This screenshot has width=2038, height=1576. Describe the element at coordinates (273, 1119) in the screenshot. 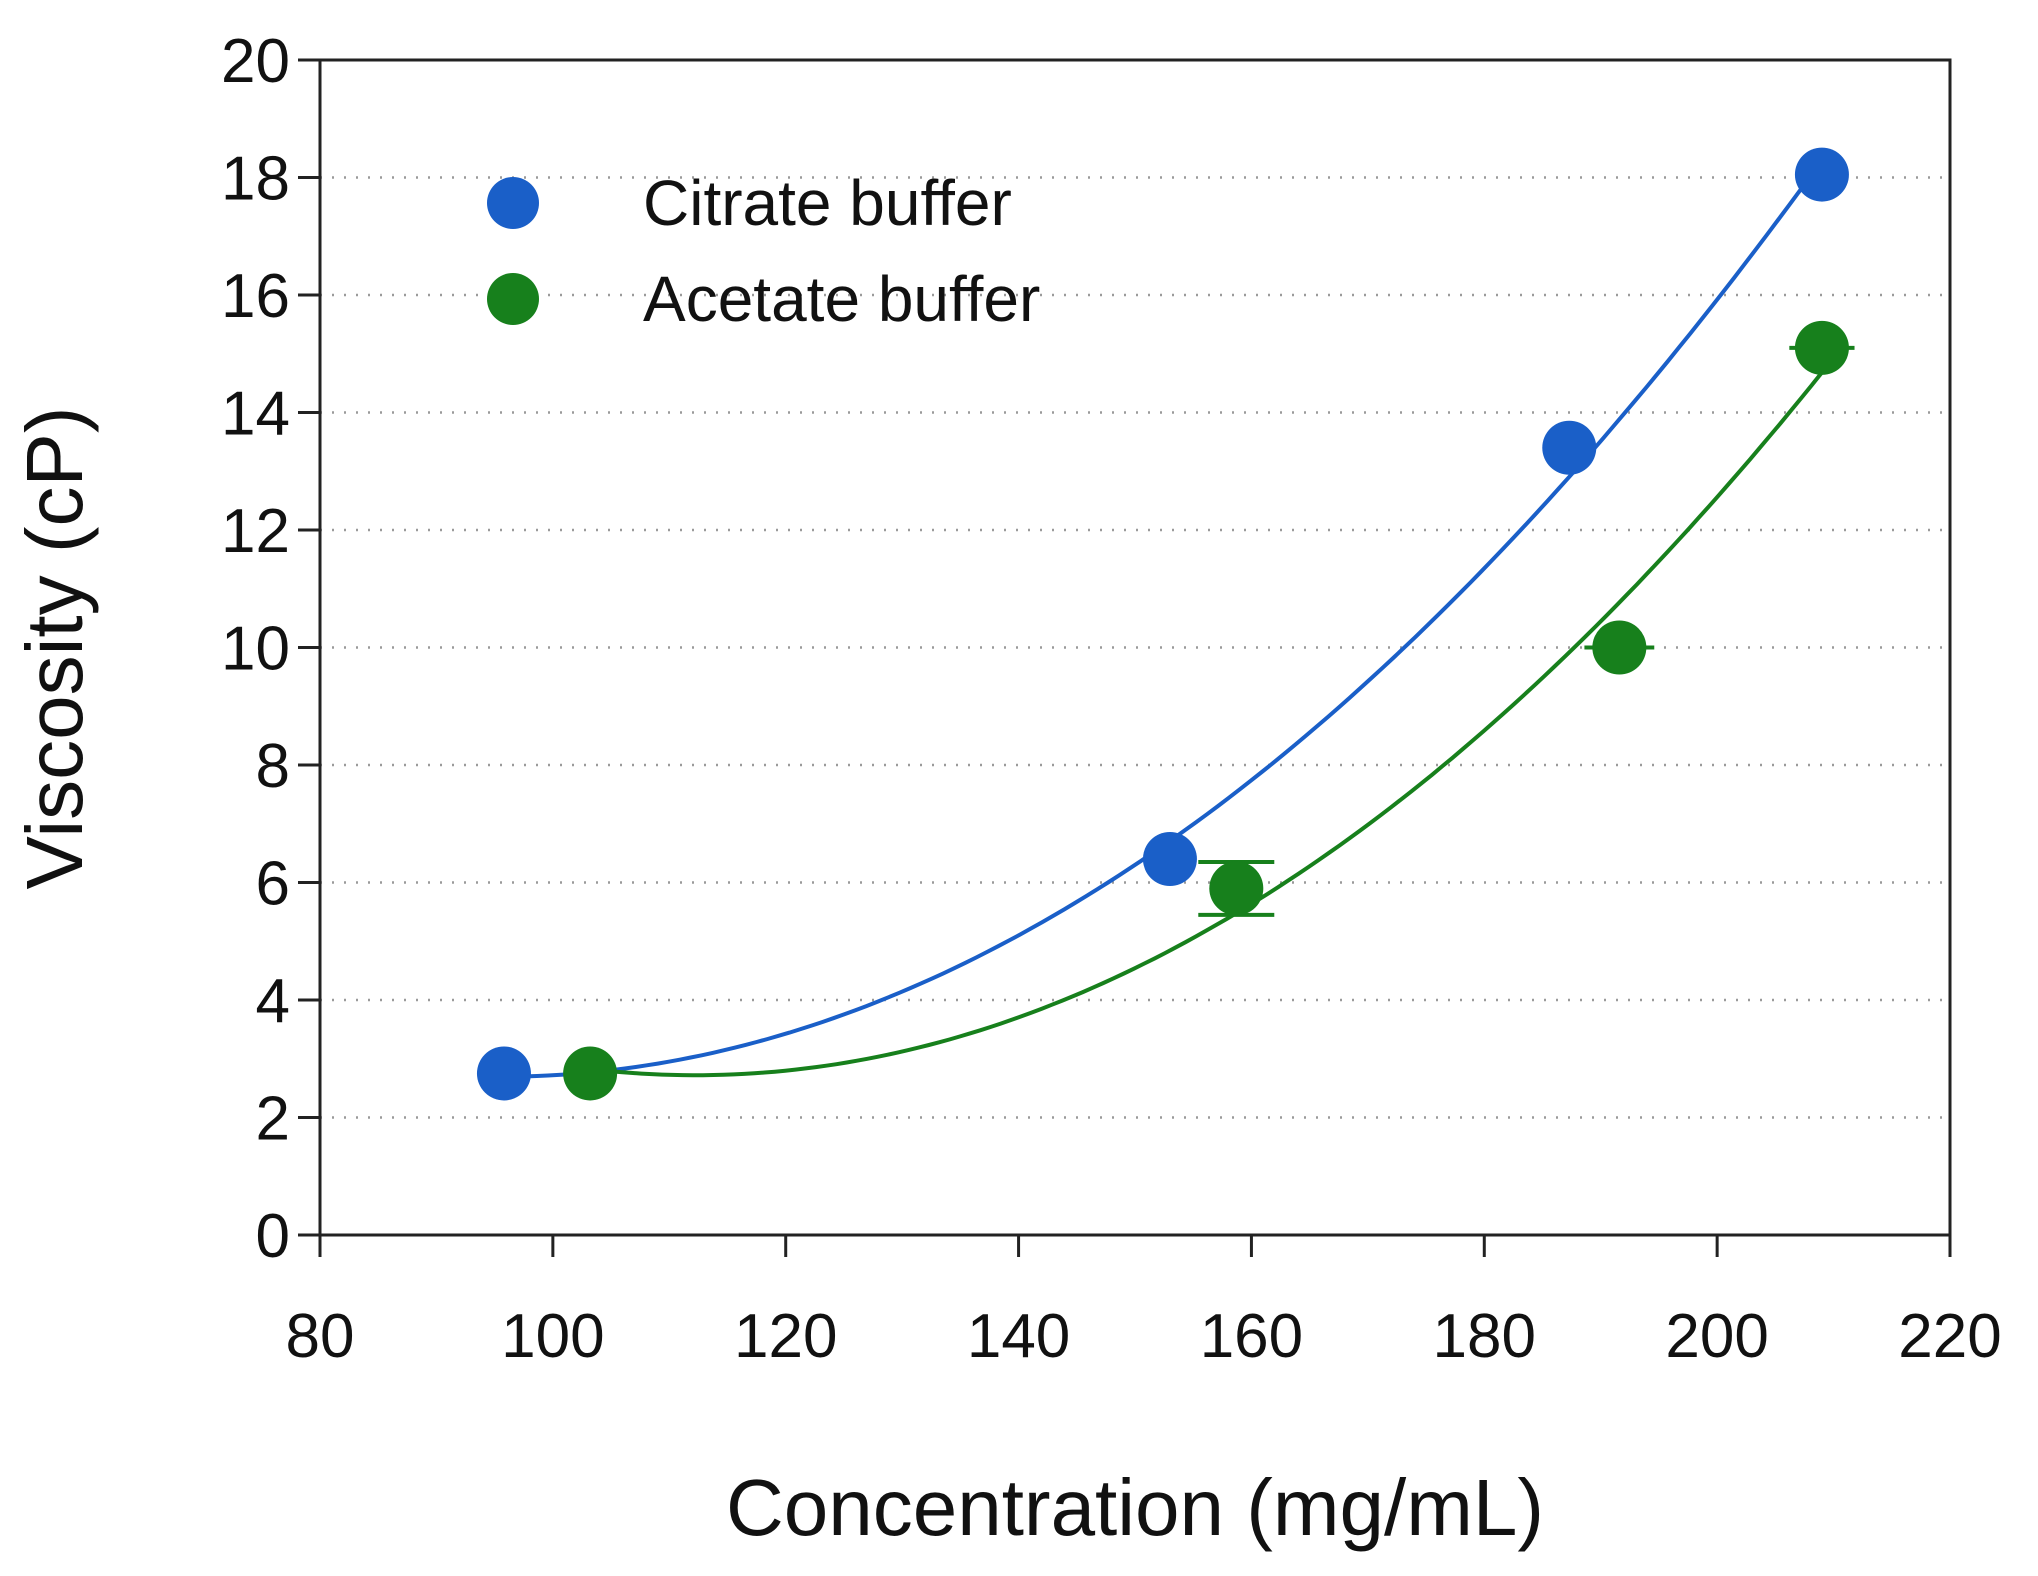

I see `y-tick-label: 2` at that location.